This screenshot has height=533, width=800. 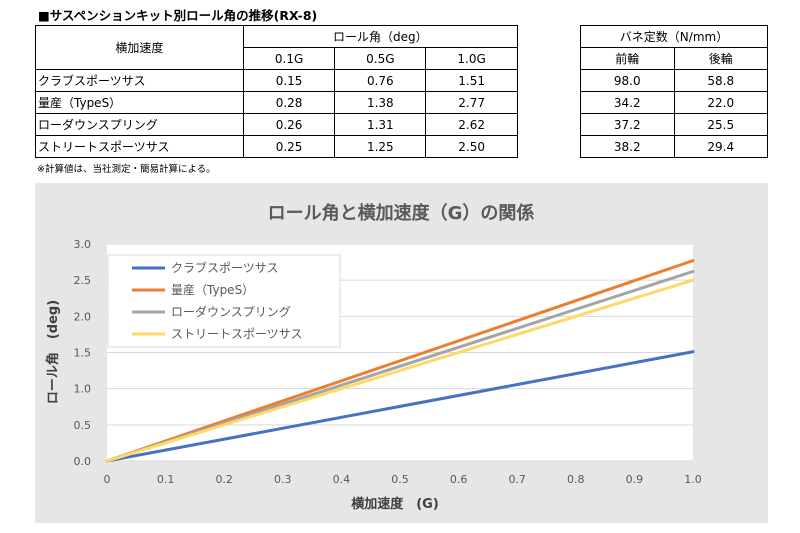 I want to click on table-header-row: バネ定数（N/mm）, so click(x=674, y=36).